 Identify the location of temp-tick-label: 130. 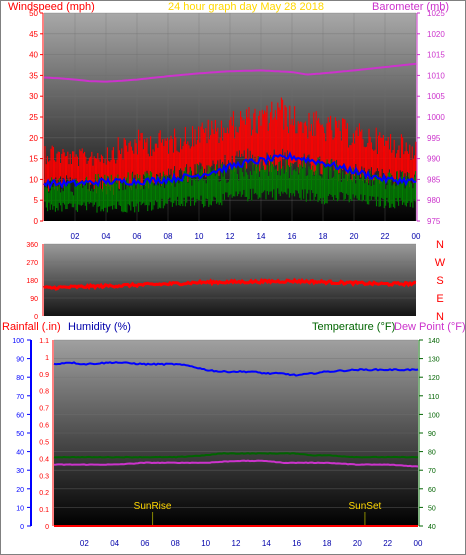
(434, 360).